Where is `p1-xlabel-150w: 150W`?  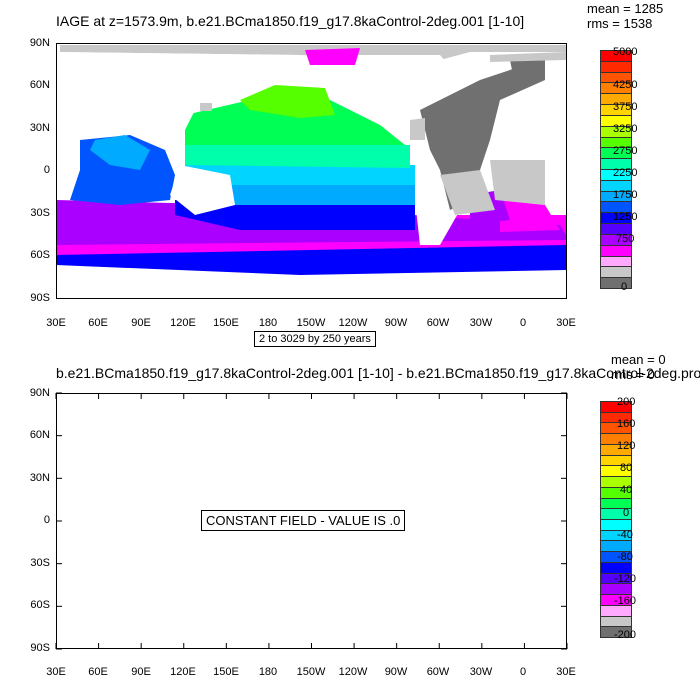
p1-xlabel-150w: 150W is located at coordinates (311, 323).